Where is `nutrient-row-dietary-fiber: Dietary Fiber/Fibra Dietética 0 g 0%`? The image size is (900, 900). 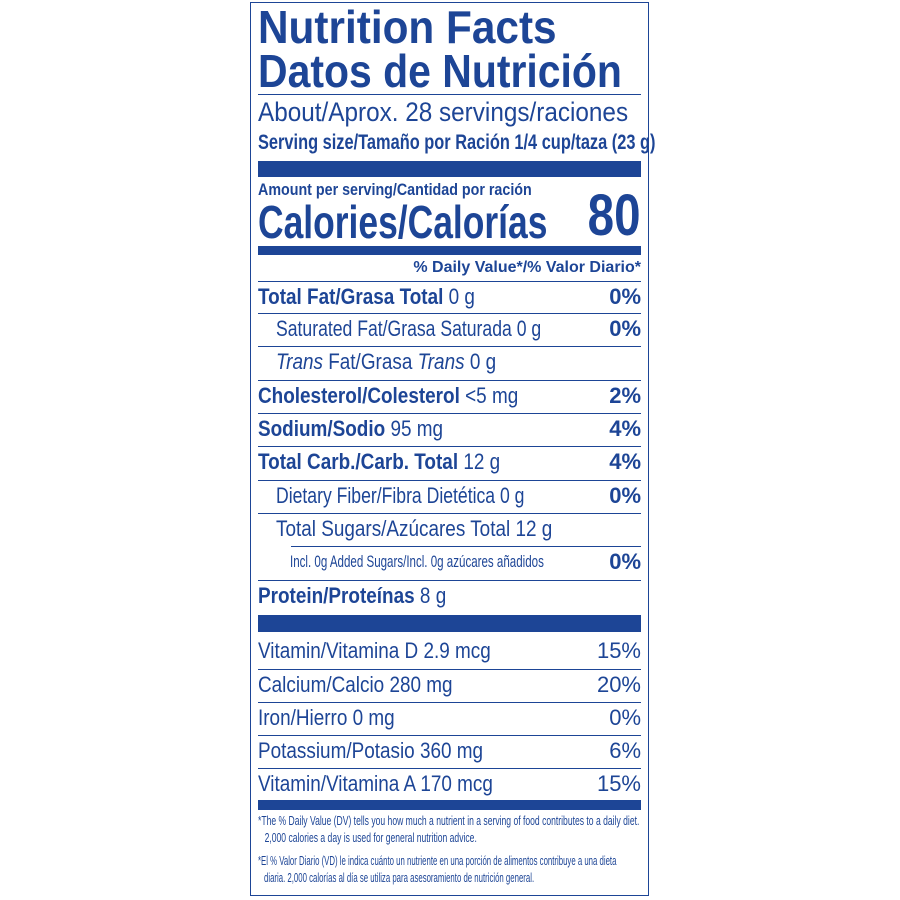 nutrient-row-dietary-fiber: Dietary Fiber/Fibra Dietética 0 g 0% is located at coordinates (458, 495).